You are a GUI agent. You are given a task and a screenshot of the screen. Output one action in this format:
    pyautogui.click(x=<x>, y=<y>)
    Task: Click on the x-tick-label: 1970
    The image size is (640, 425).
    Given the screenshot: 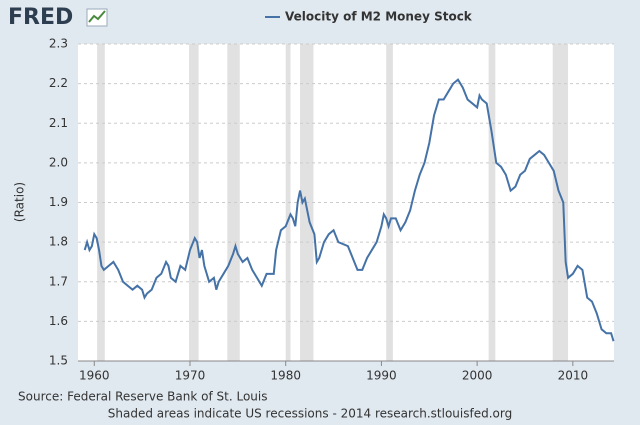 What is the action you would take?
    pyautogui.click(x=190, y=376)
    